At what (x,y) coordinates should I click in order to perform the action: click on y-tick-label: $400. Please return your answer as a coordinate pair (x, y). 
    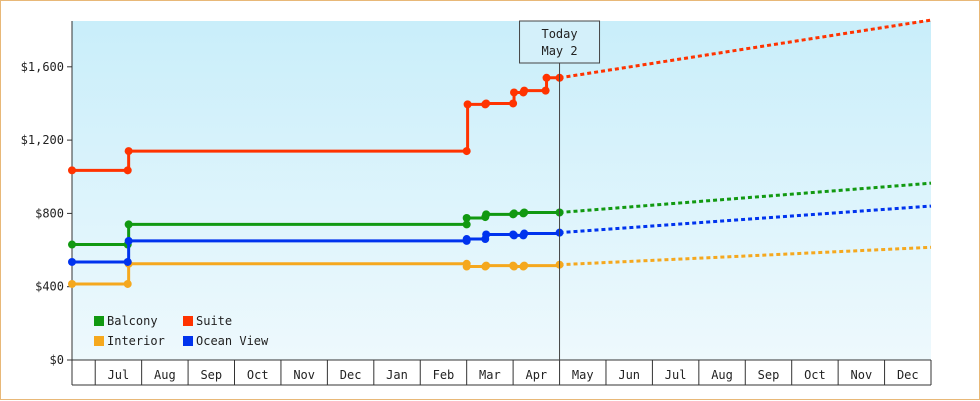
    Looking at the image, I should click on (49, 287).